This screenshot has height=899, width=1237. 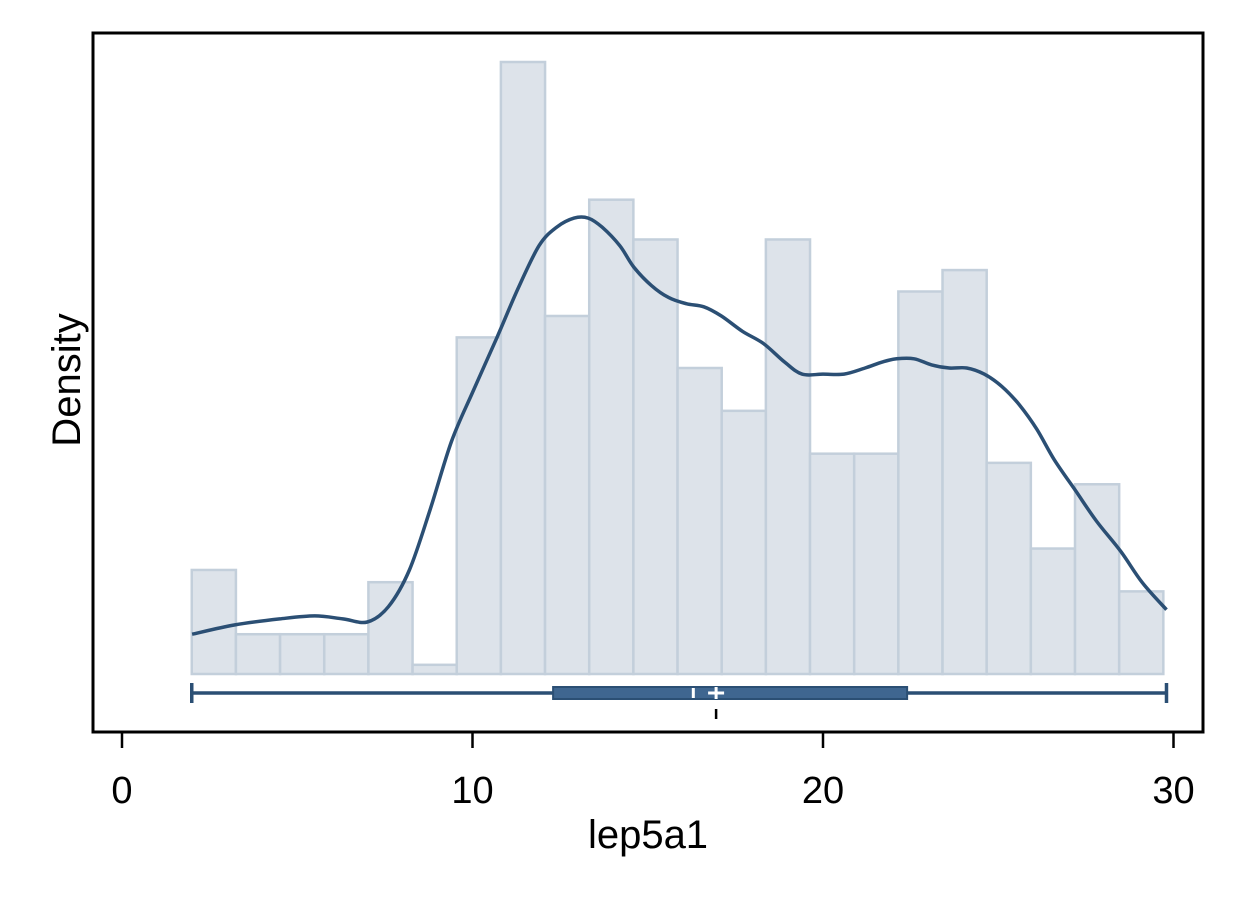 What do you see at coordinates (121, 791) in the screenshot?
I see `x-tick-label: 0` at bounding box center [121, 791].